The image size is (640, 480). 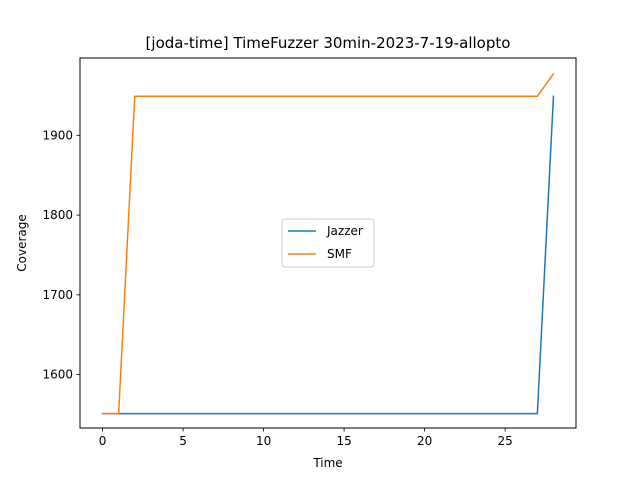 What do you see at coordinates (57, 375) in the screenshot?
I see `y-tick-label: 1600` at bounding box center [57, 375].